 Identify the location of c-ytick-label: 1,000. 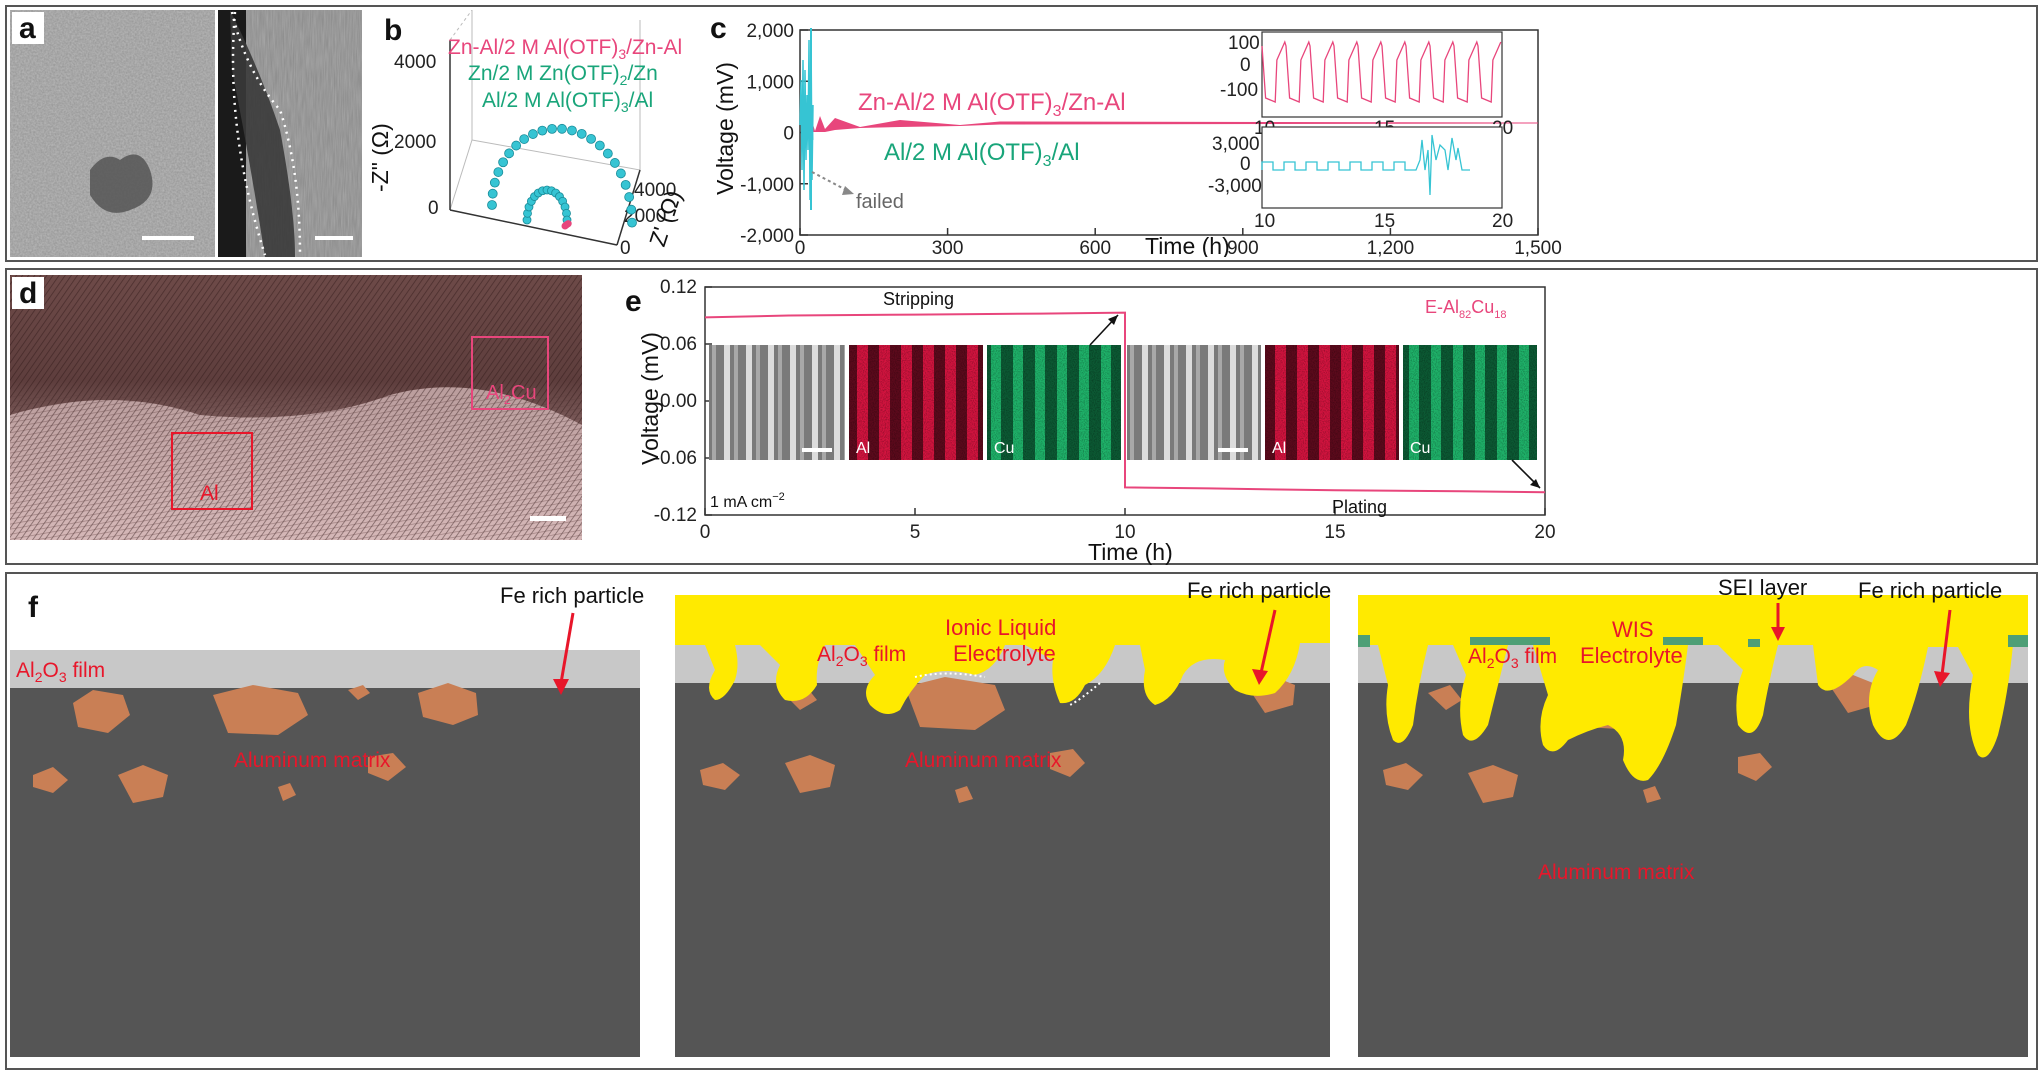
(770, 82).